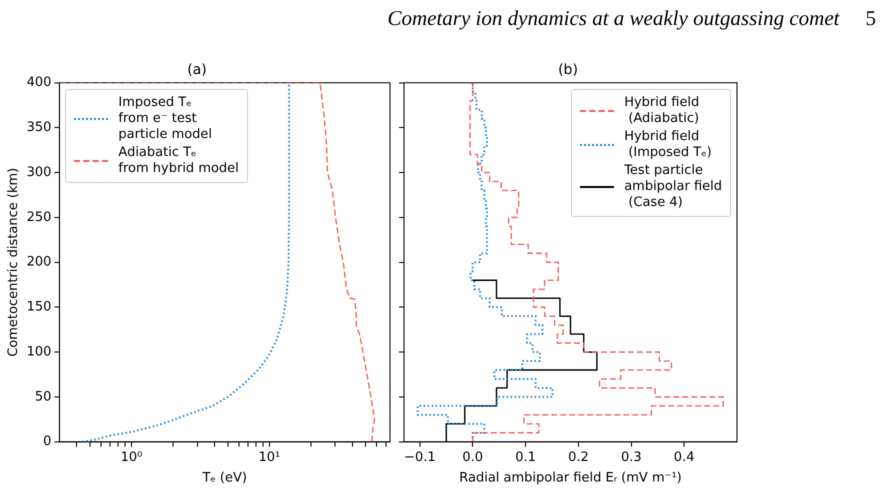 The image size is (884, 493). I want to click on y-tick-label: 250, so click(39, 217).